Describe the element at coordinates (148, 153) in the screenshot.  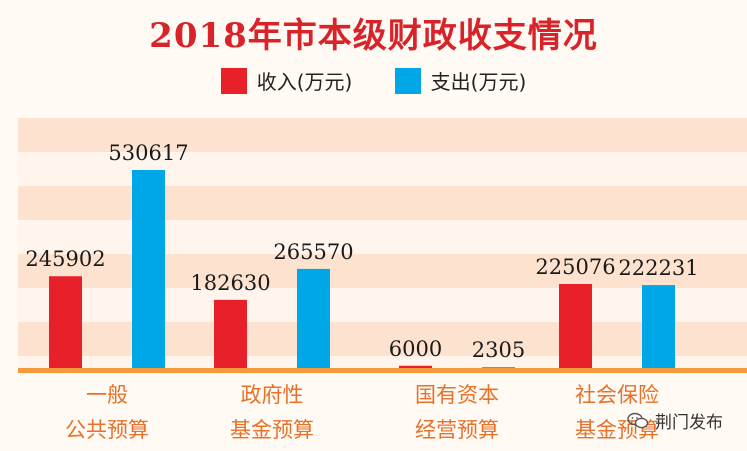
I see `data-label: 530617` at that location.